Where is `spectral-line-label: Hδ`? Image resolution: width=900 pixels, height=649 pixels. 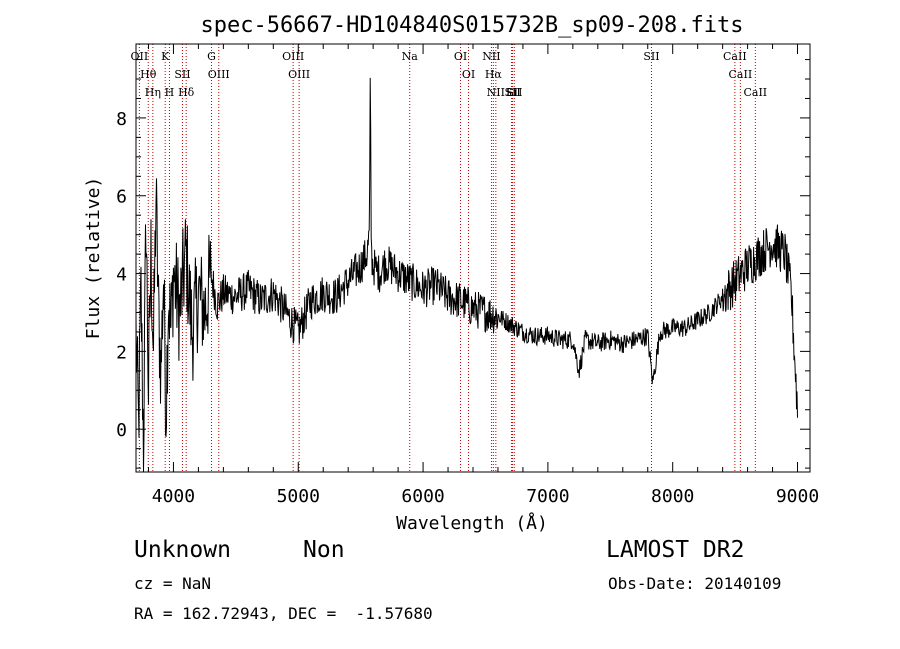
spectral-line-label: Hδ is located at coordinates (186, 92).